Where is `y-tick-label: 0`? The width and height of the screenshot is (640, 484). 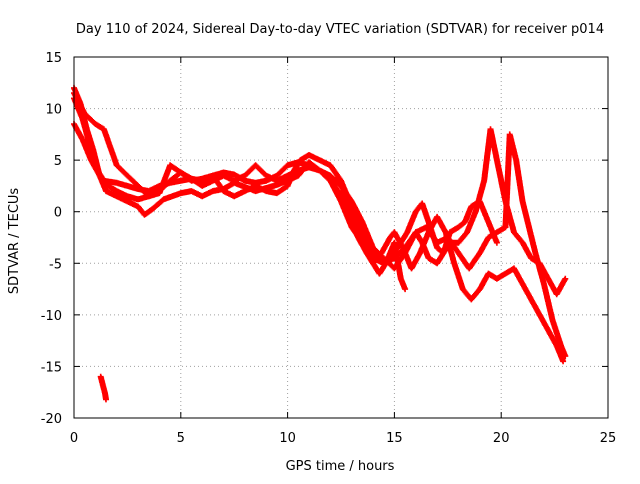 y-tick-label: 0 is located at coordinates (58, 213).